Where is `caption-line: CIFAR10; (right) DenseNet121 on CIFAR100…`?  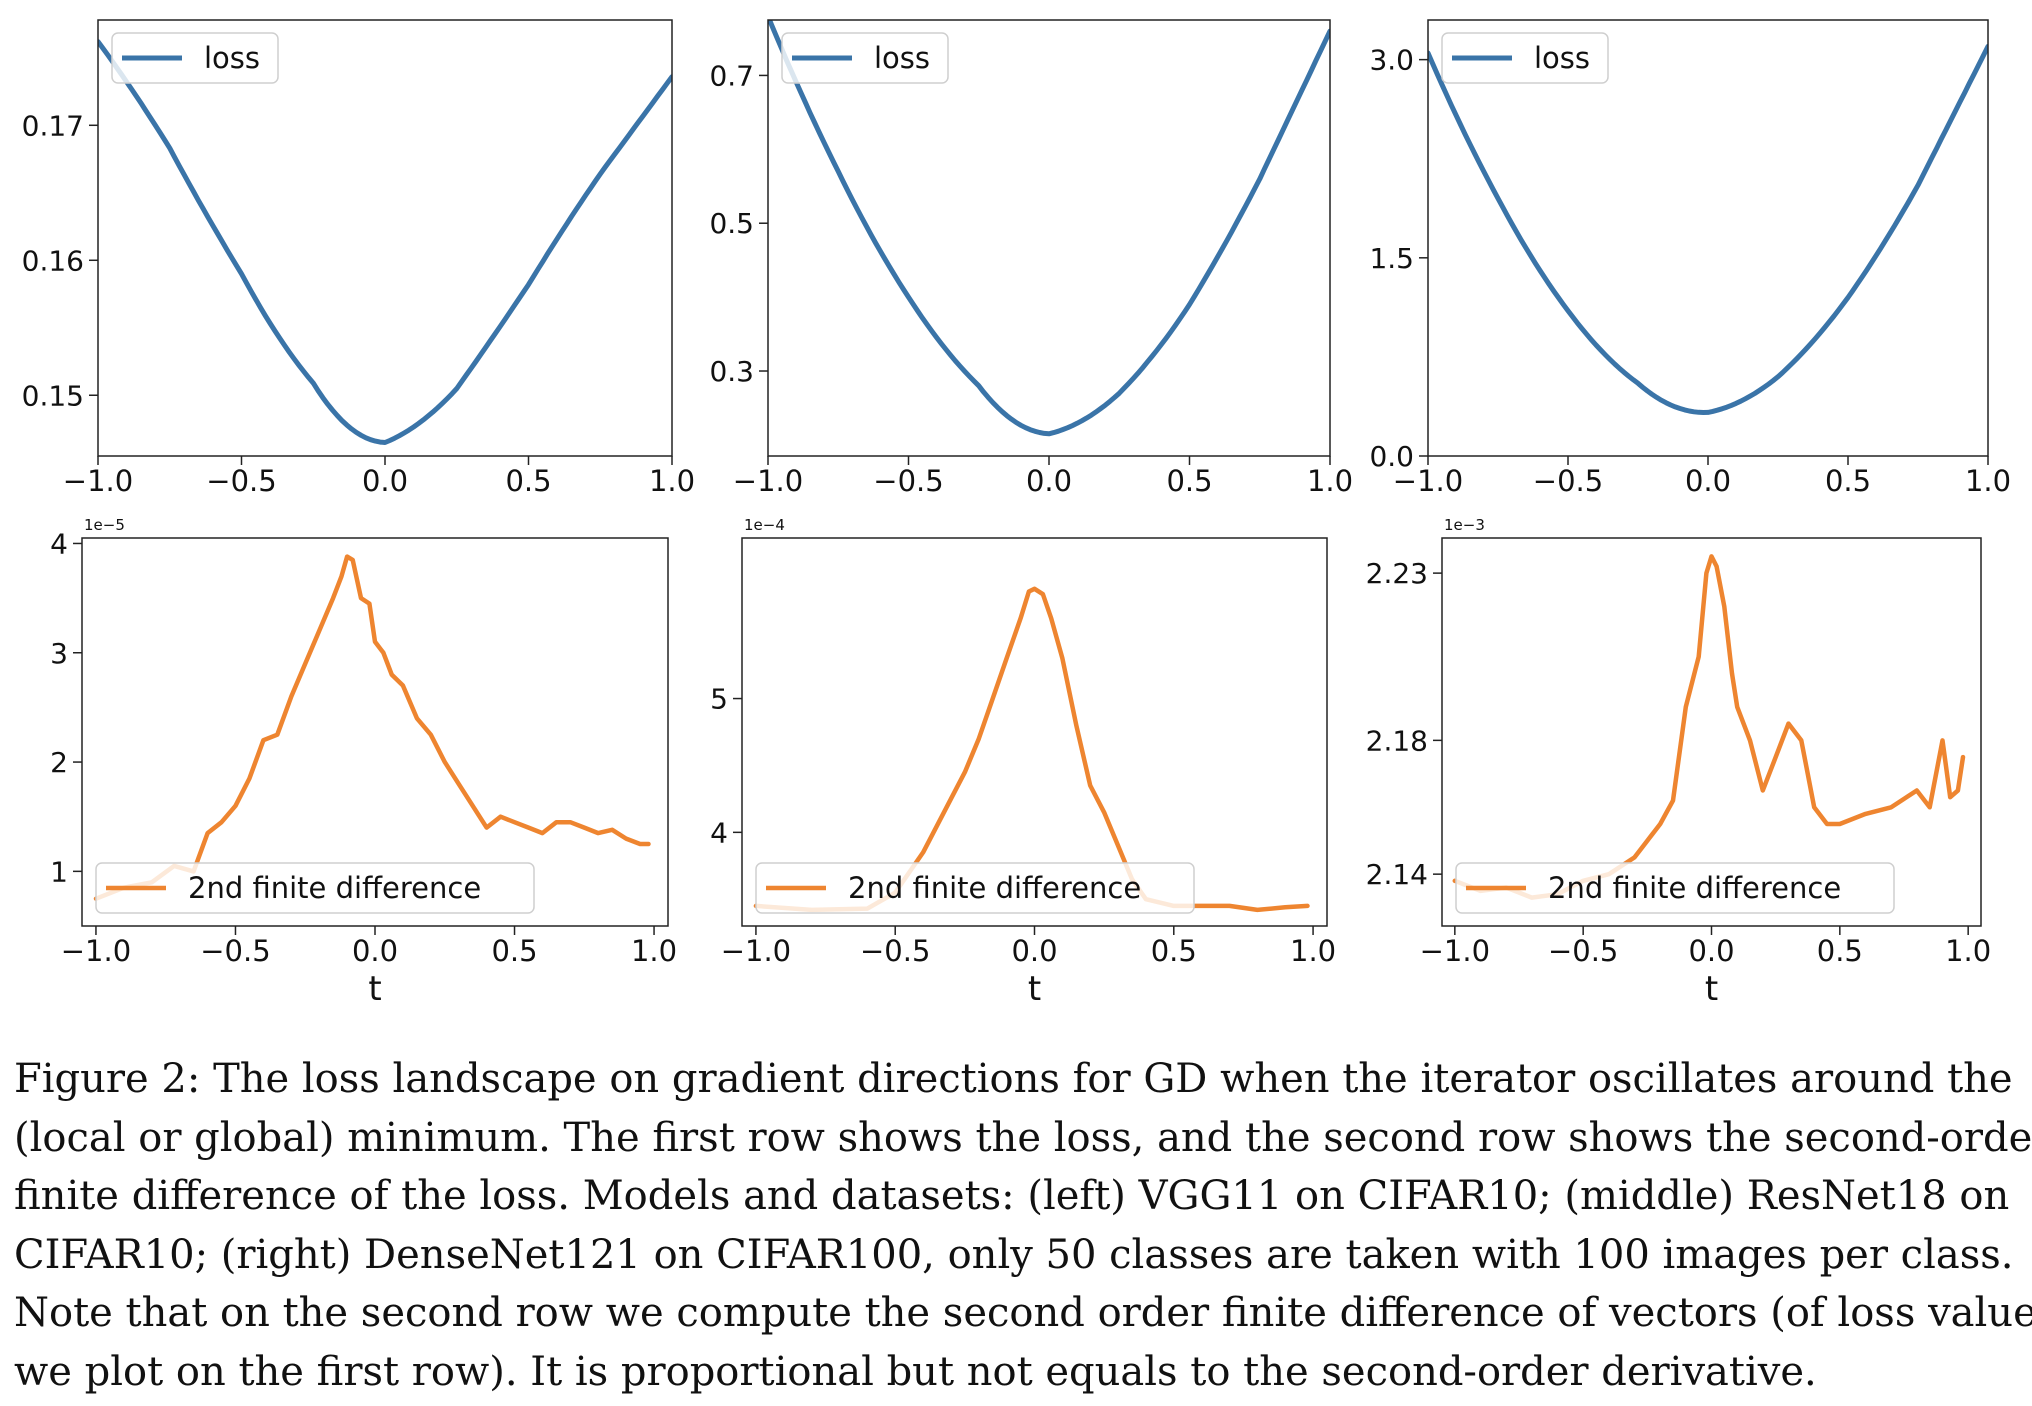 caption-line: CIFAR10; (right) DenseNet121 on CIFAR100… is located at coordinates (1014, 1254).